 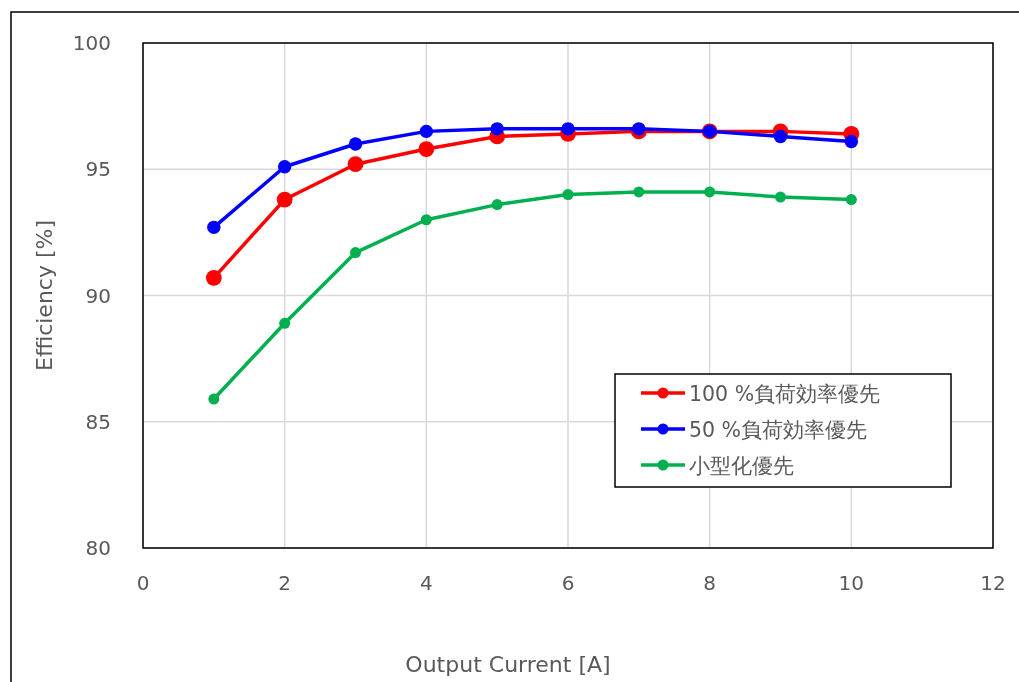 I want to click on y-tick-label: 80, so click(x=98, y=548).